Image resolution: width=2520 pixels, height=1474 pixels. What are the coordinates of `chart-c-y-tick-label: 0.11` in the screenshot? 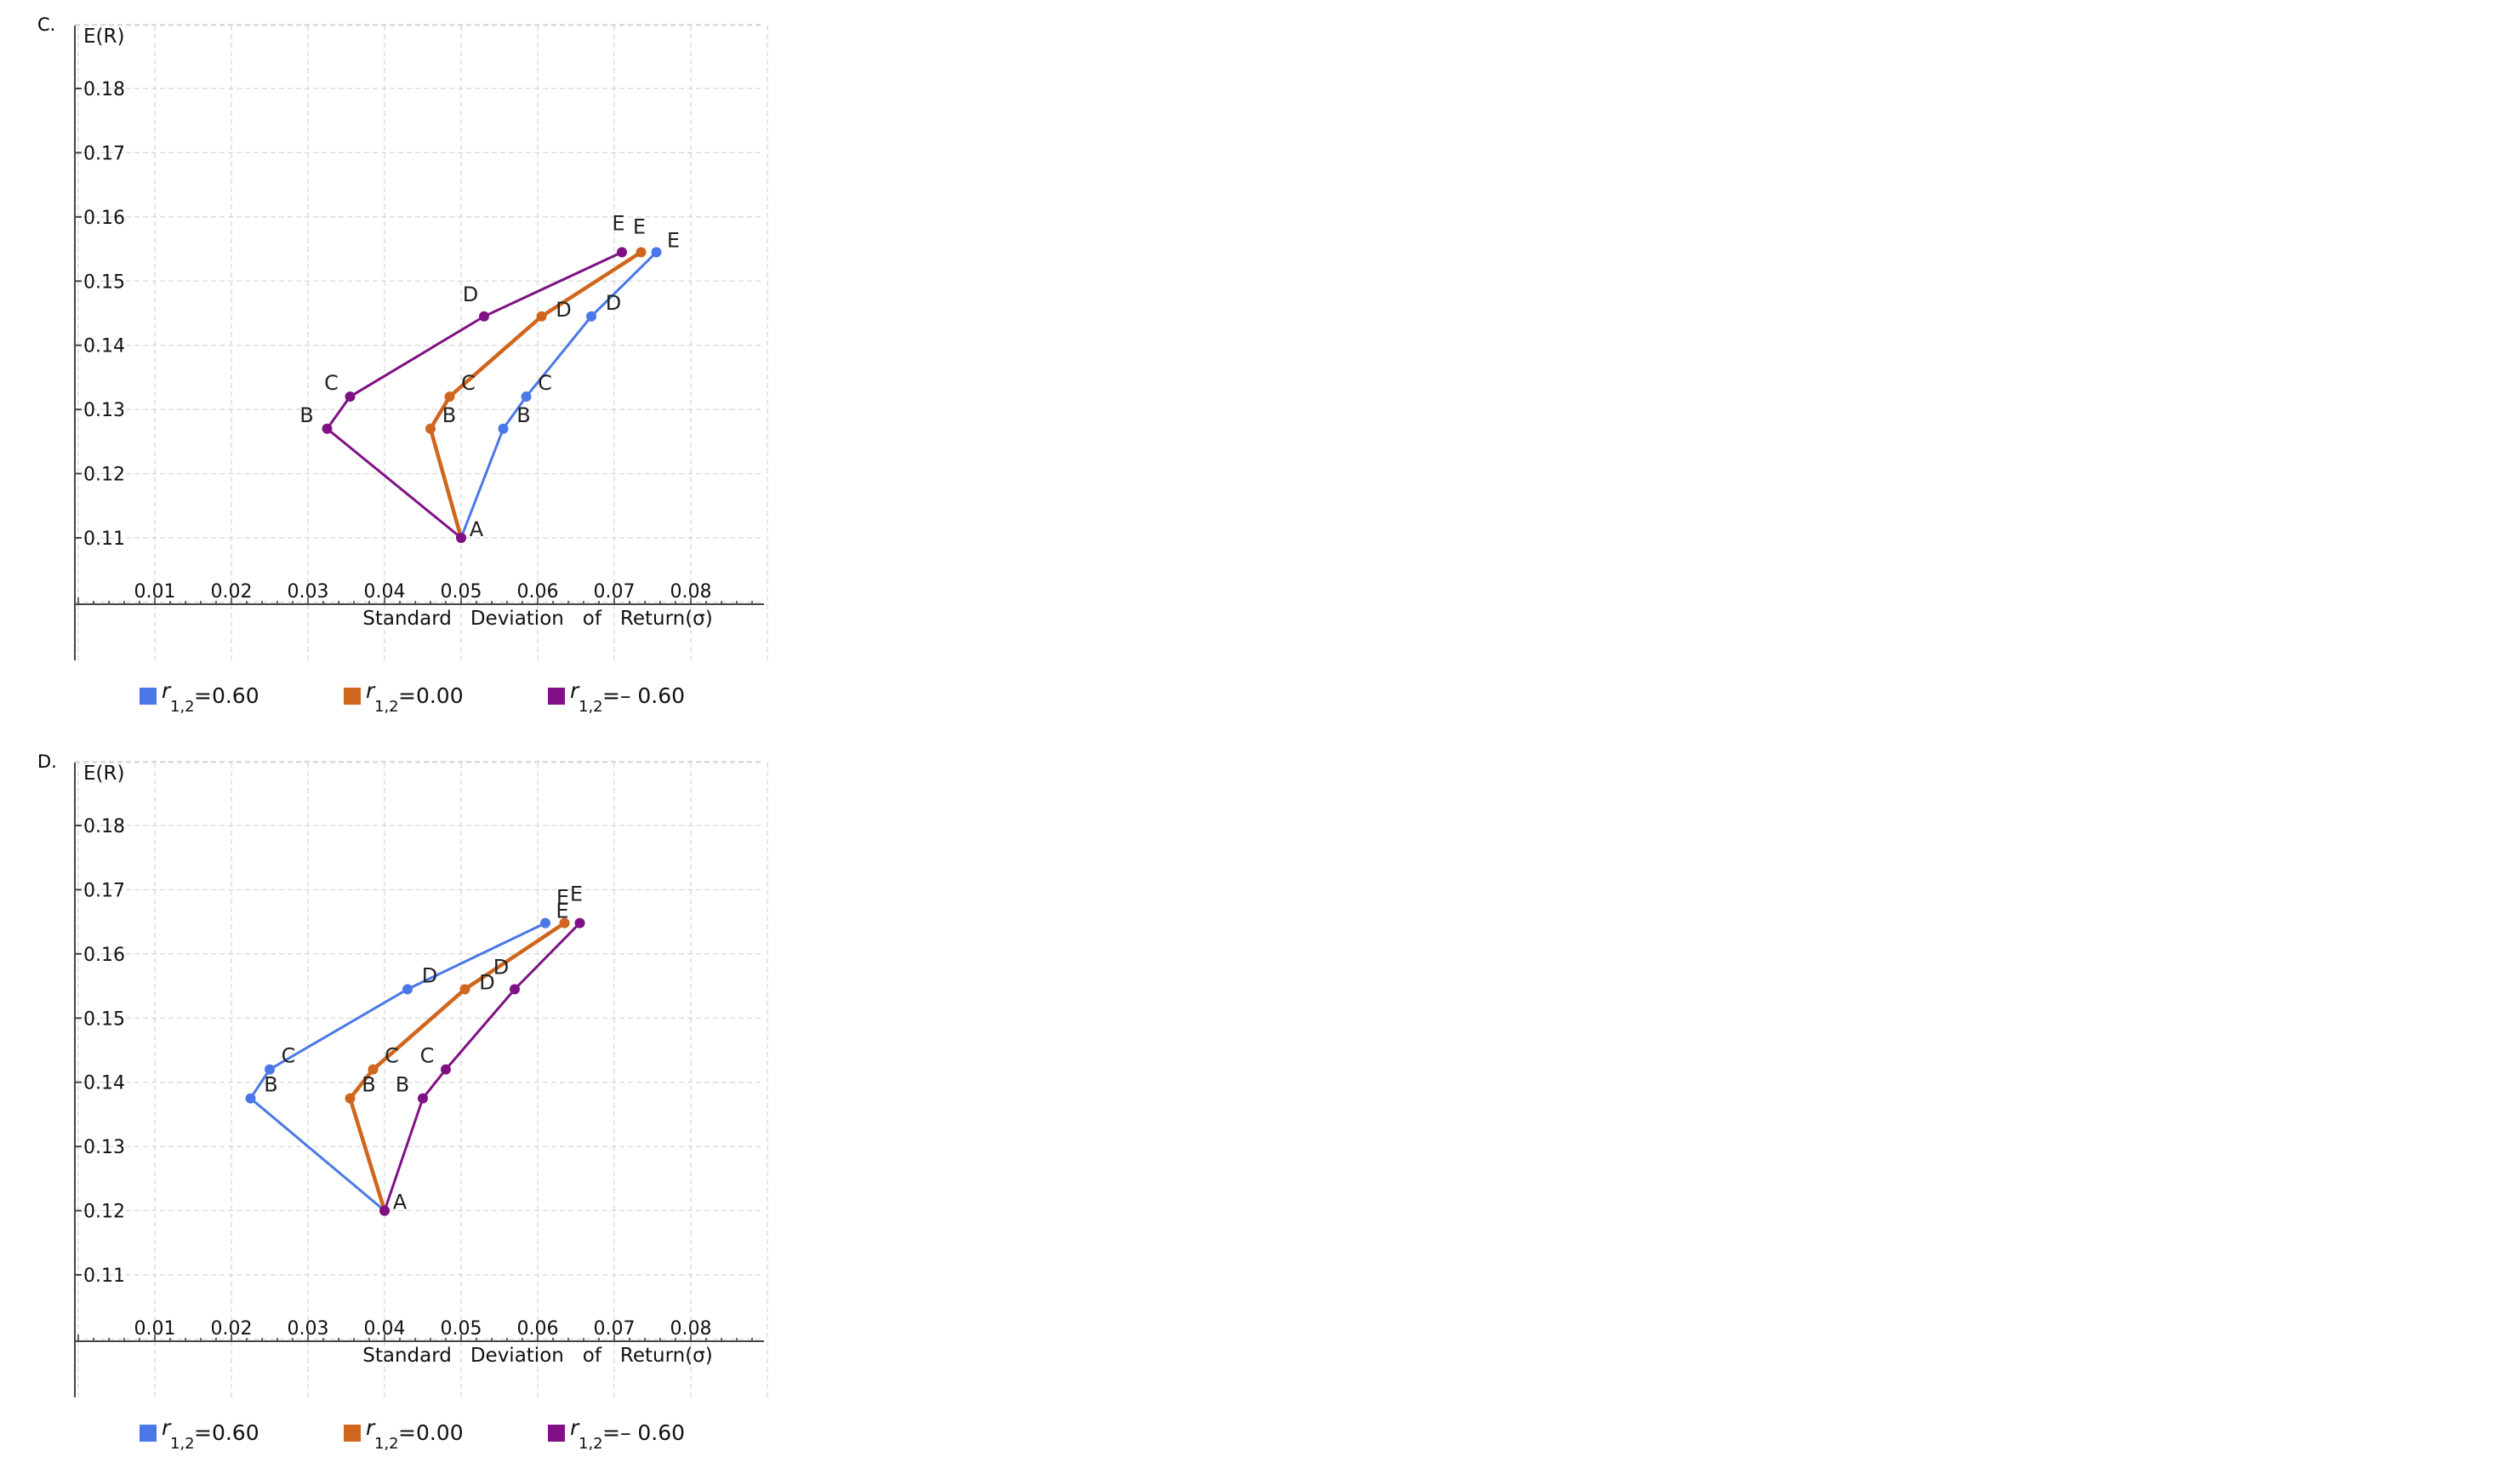 It's located at (104, 539).